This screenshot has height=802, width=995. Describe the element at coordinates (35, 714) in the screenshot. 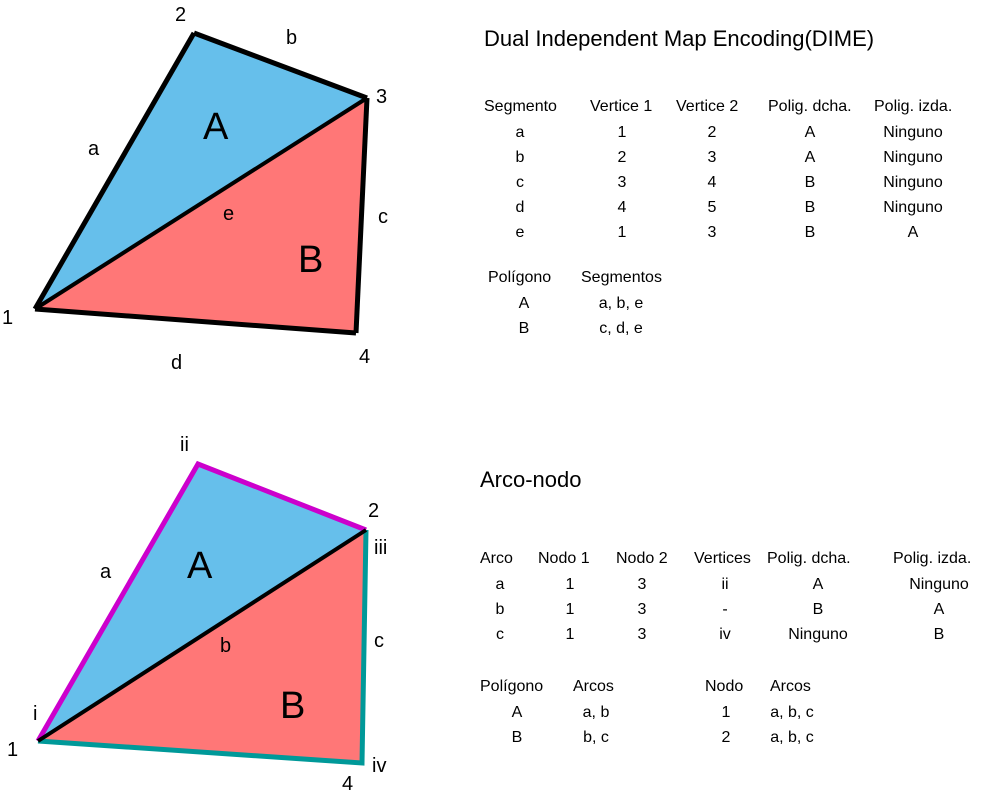

I see `arcnode-vertex-i-label: i` at that location.